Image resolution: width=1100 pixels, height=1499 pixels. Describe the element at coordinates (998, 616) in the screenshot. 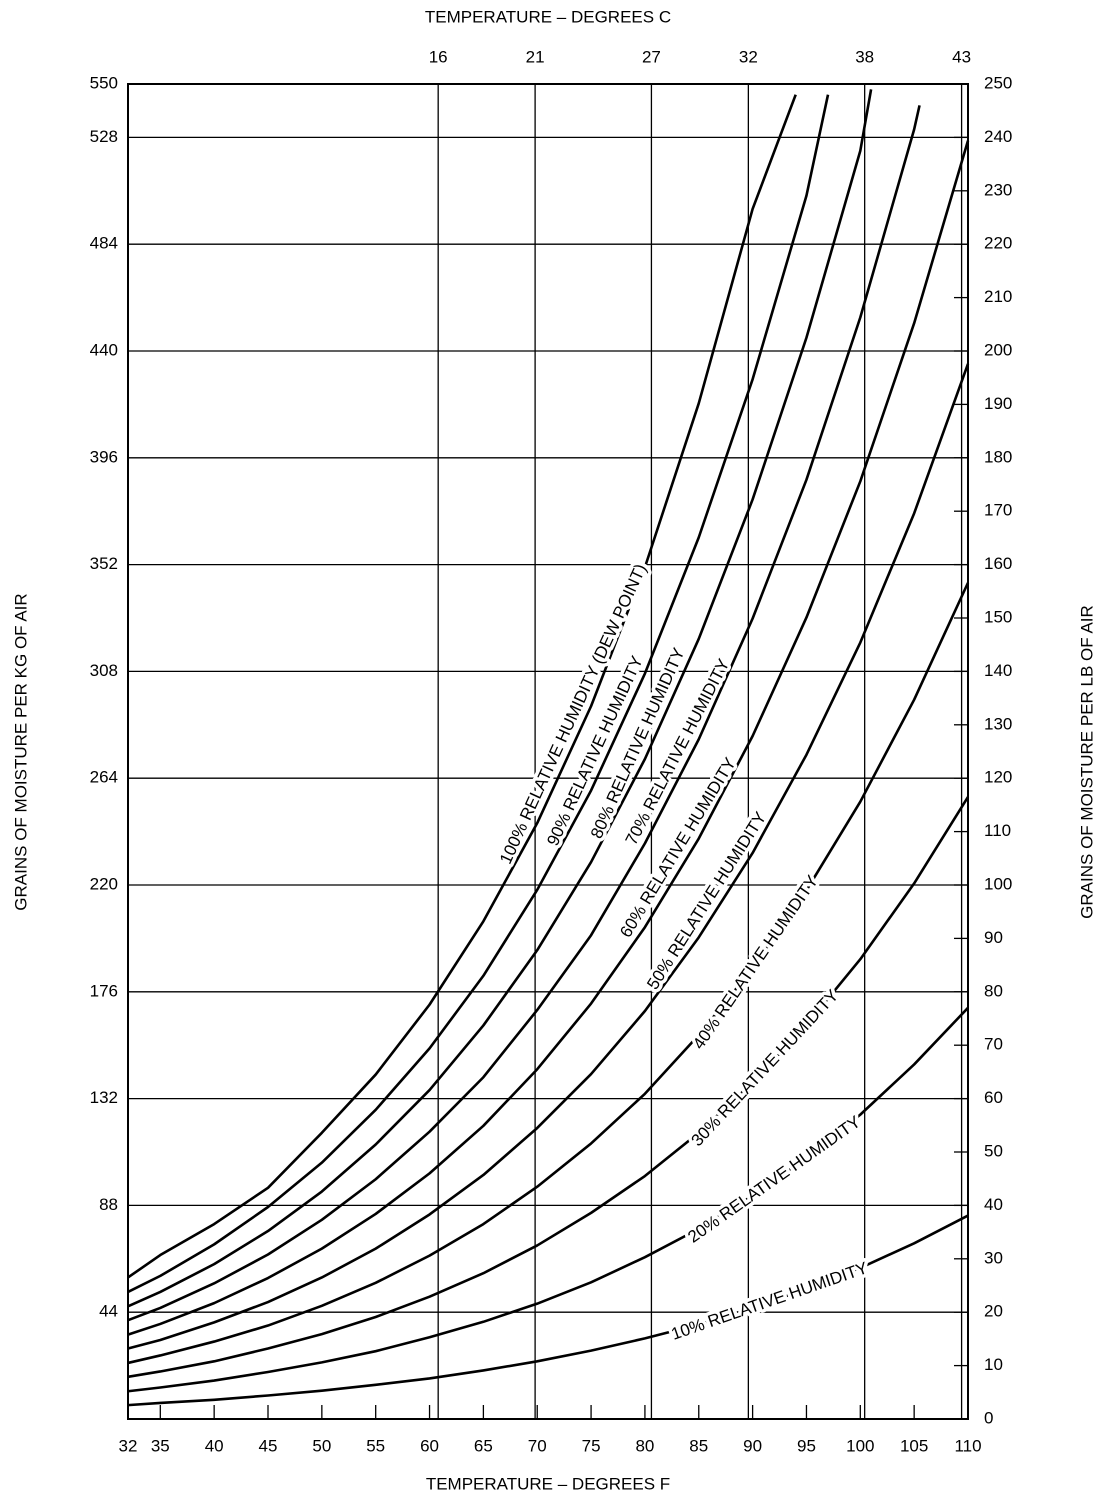

I see `y2-tick-label: 150` at that location.